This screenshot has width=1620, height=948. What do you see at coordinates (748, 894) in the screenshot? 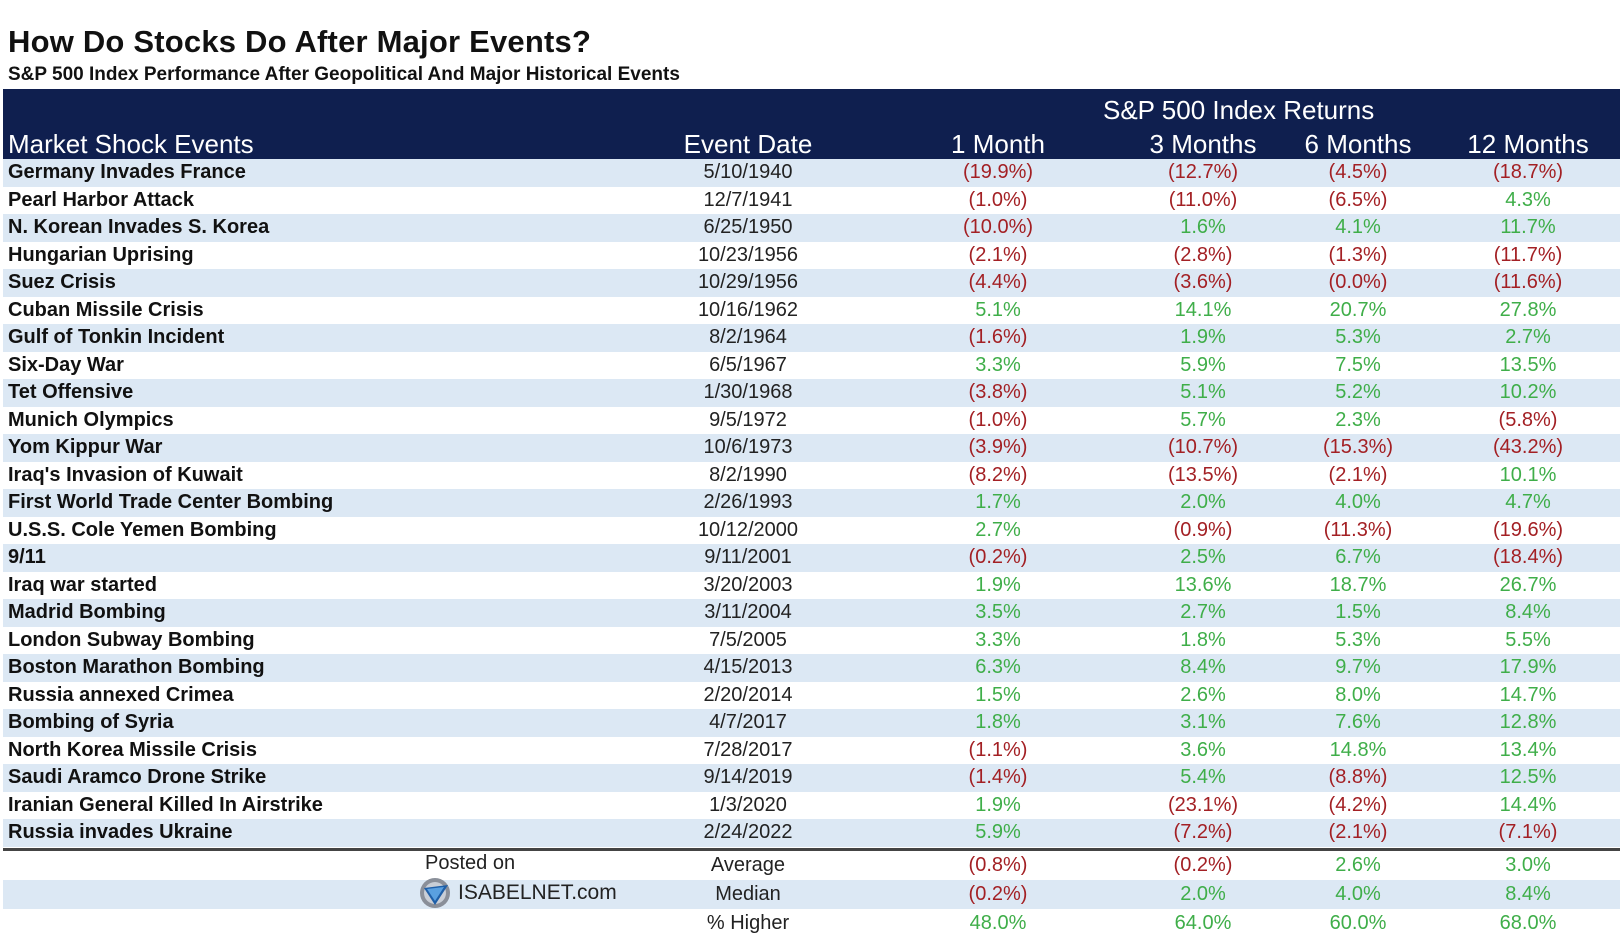
I see `summary-label-cell: Median` at bounding box center [748, 894].